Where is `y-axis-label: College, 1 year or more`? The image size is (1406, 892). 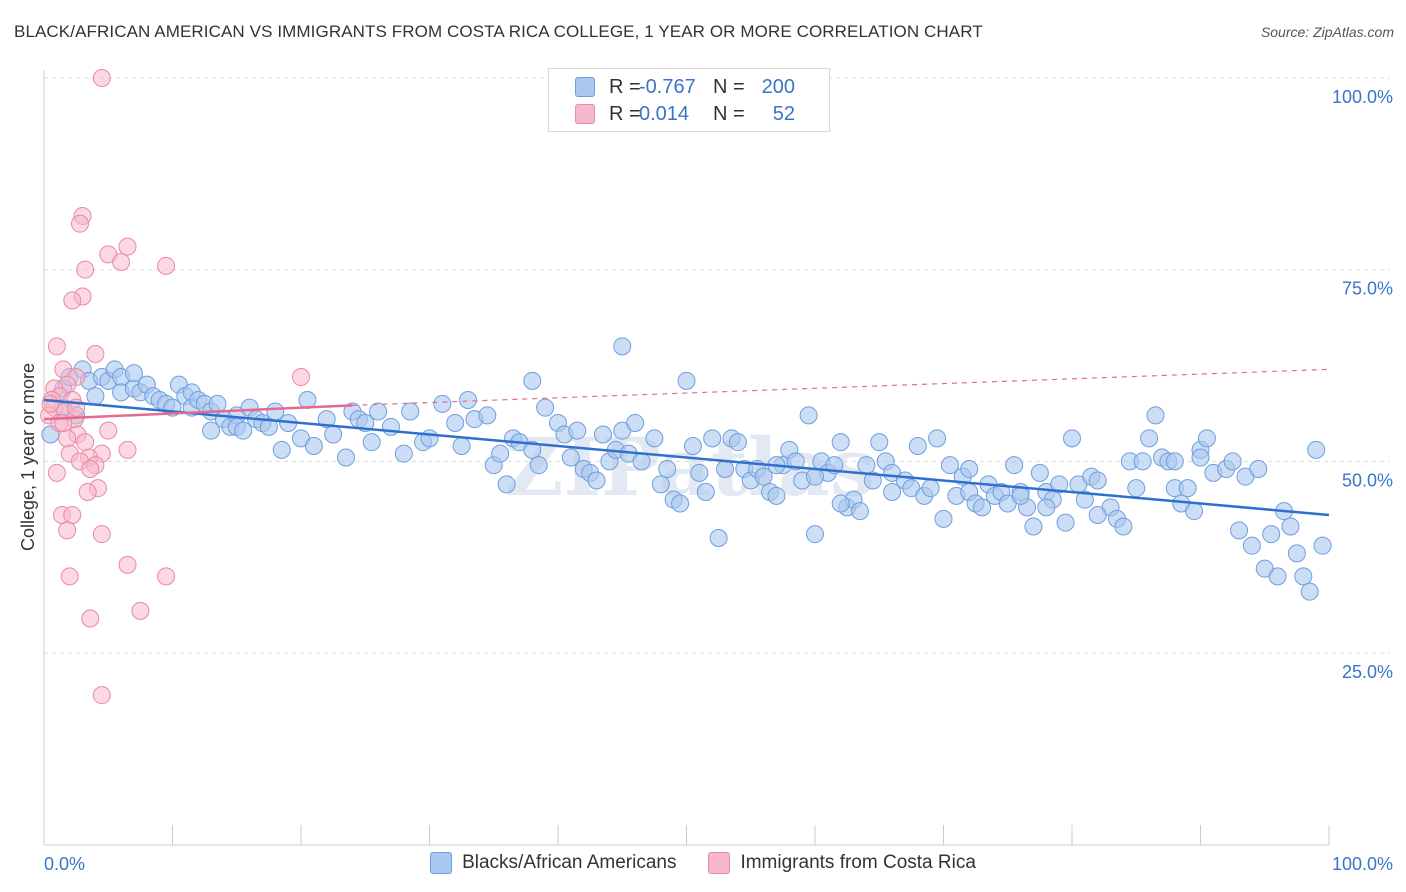 y-axis-label: College, 1 year or more is located at coordinates (28, 457).